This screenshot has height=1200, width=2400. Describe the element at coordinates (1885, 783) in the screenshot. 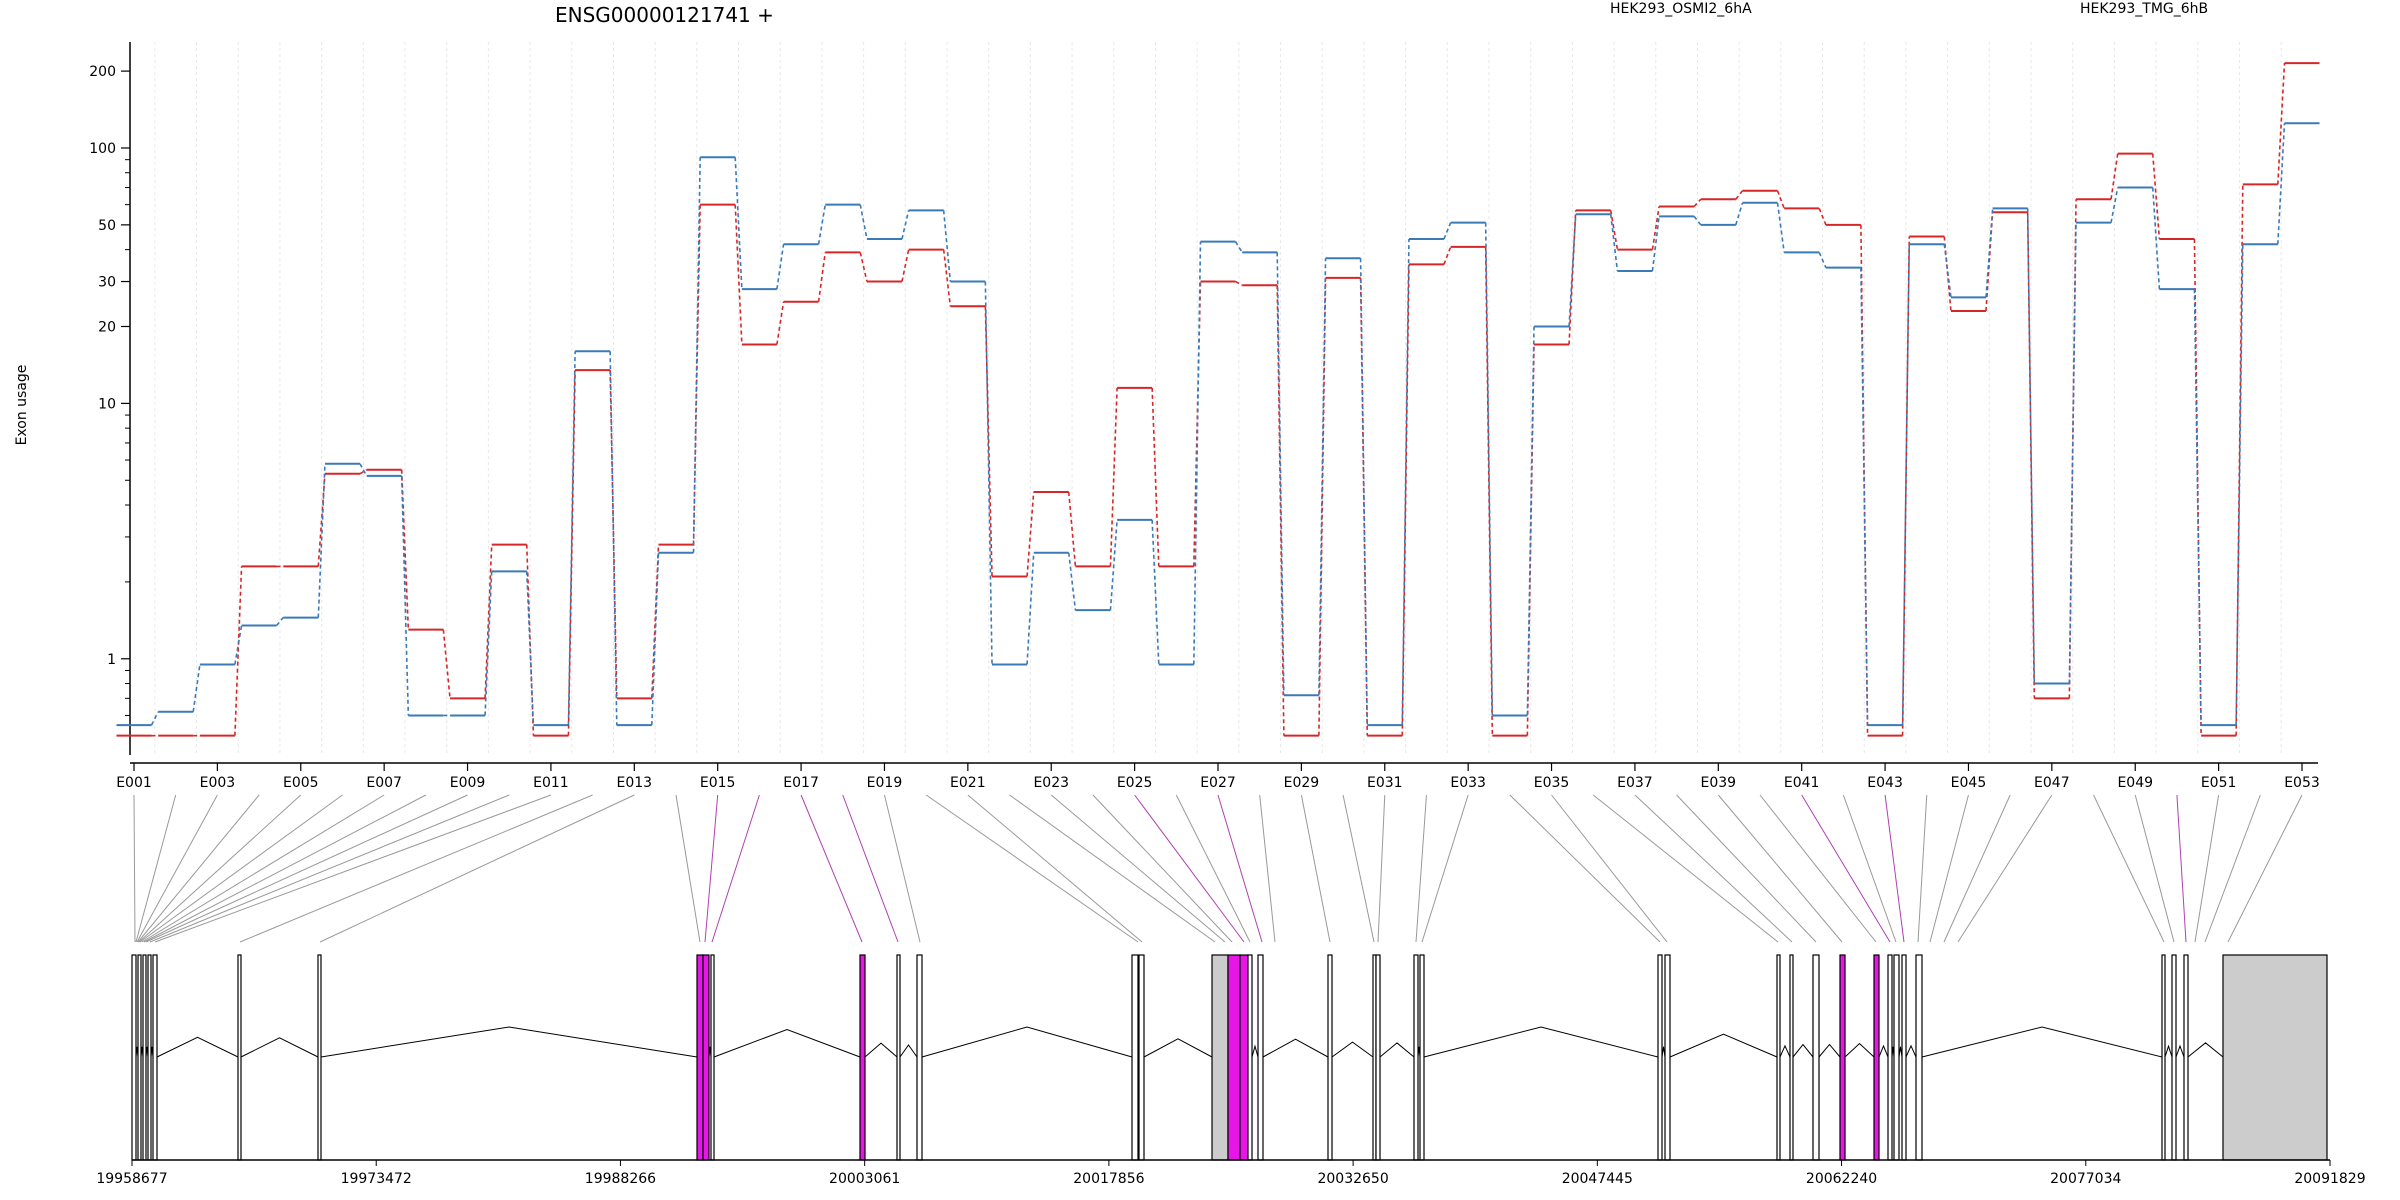

I see `x-tick-label: E043` at that location.